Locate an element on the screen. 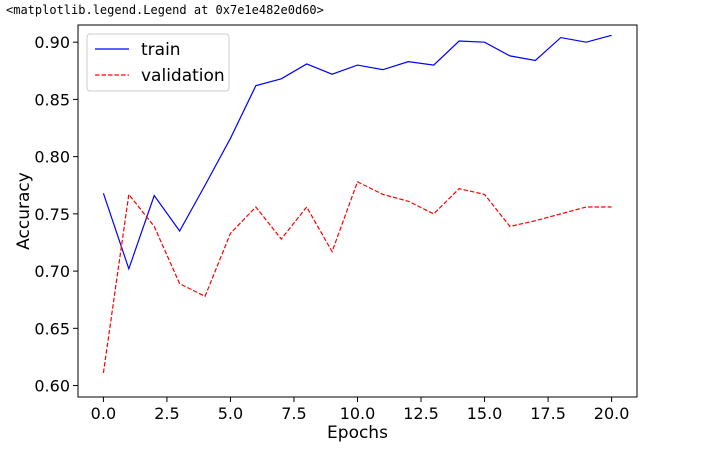 The width and height of the screenshot is (711, 455). x-tick-label: 12.5 is located at coordinates (421, 413).